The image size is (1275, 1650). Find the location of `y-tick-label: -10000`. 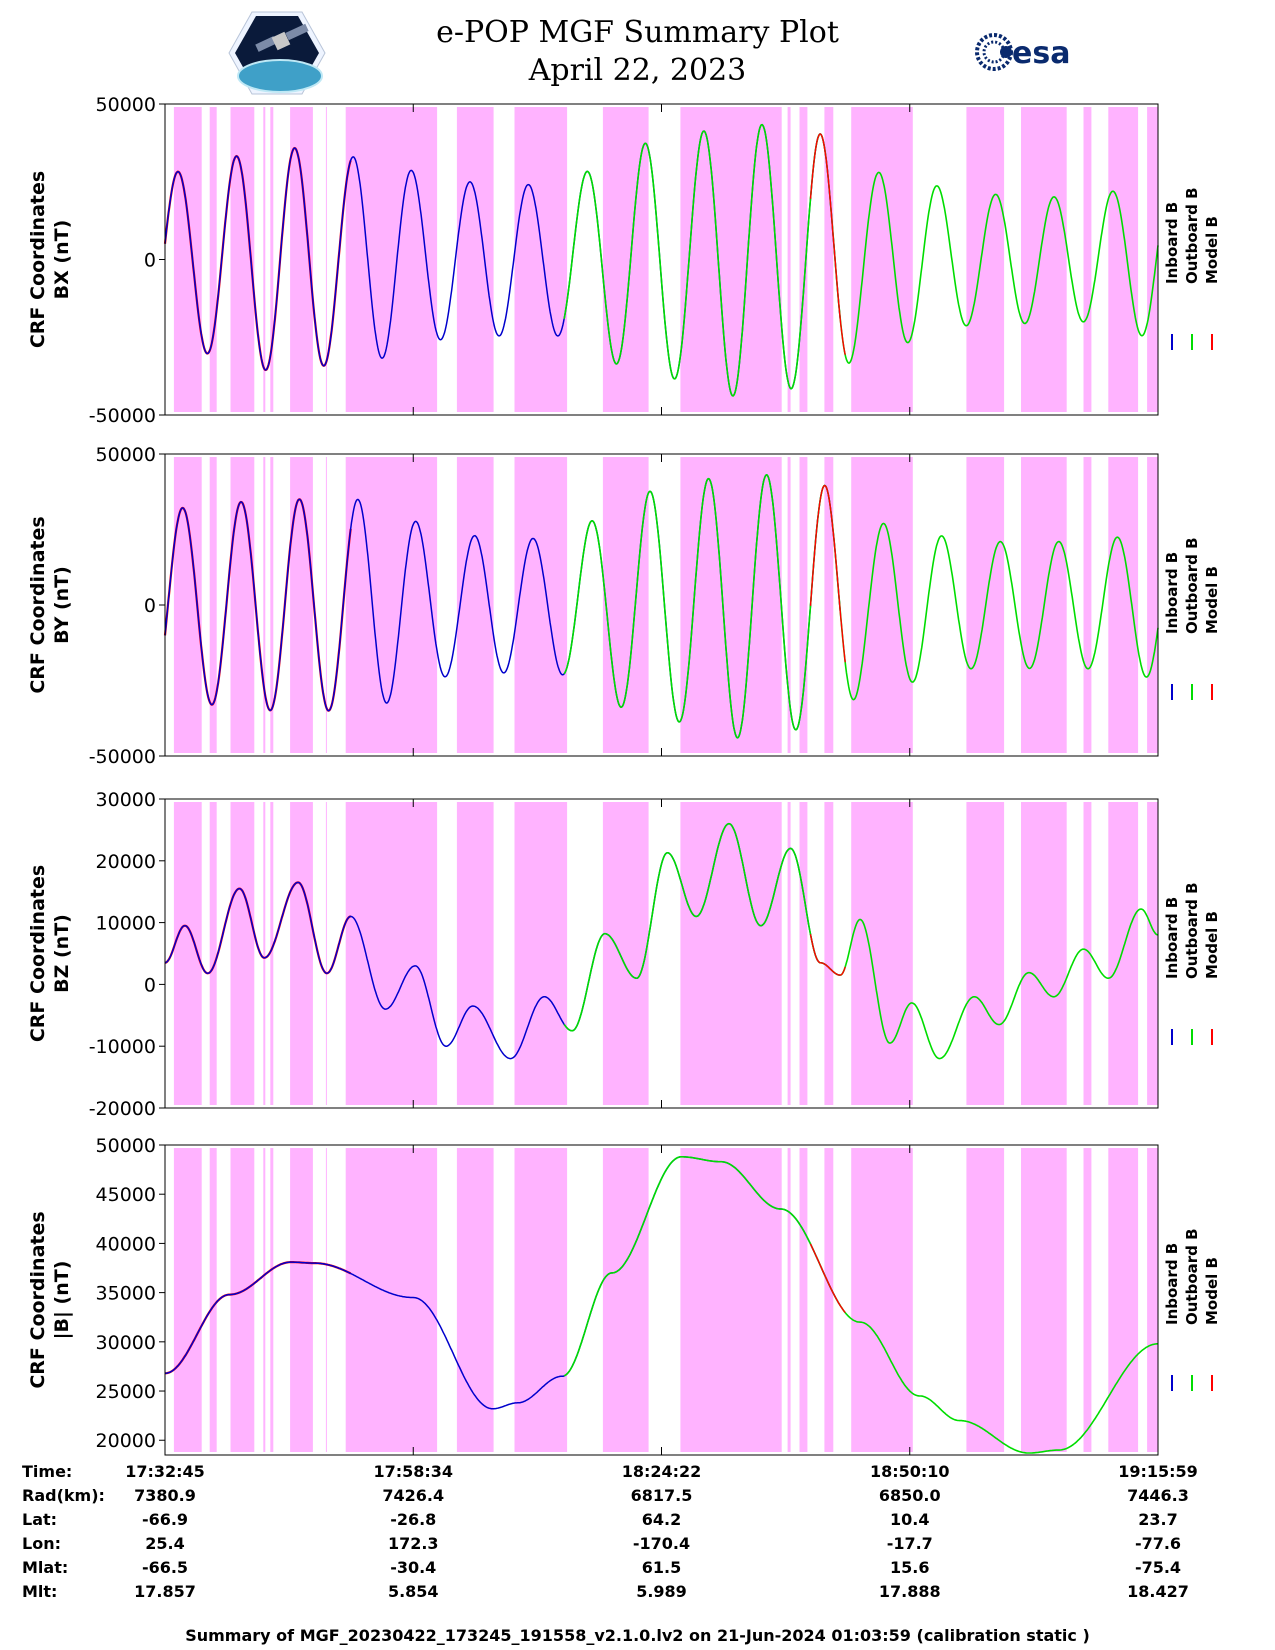

y-tick-label: -10000 is located at coordinates (122, 1047).